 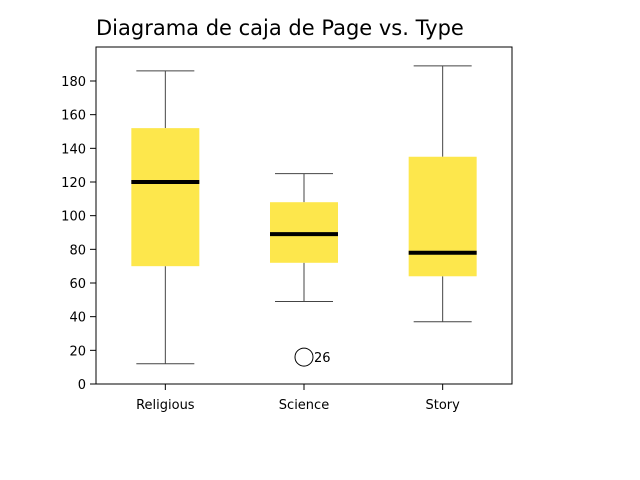 I want to click on x-axis: Religious Science Story, so click(x=298, y=398).